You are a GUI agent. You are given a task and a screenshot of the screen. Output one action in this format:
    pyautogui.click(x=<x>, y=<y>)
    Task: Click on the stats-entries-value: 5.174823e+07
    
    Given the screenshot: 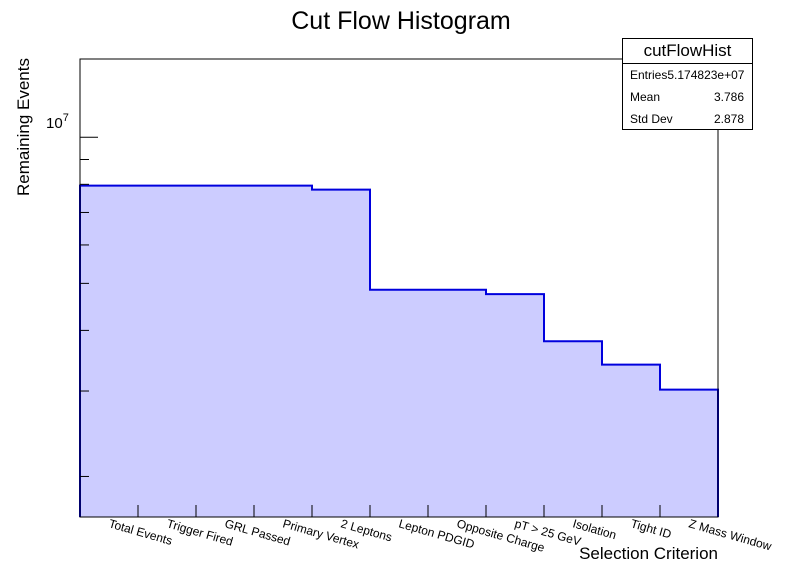 What is the action you would take?
    pyautogui.click(x=706, y=75)
    